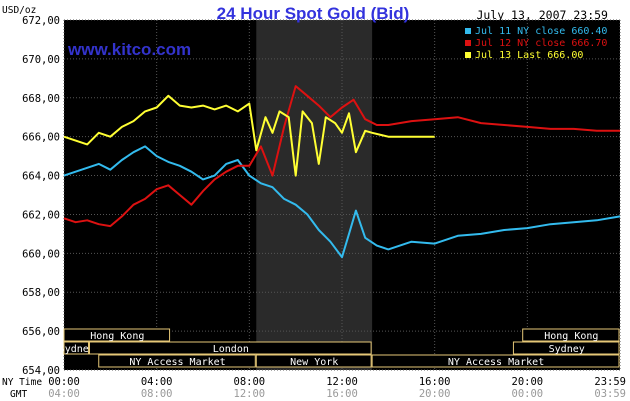 This screenshot has height=401, width=630. What do you see at coordinates (342, 394) in the screenshot?
I see `gmt-tick: 16:00` at bounding box center [342, 394].